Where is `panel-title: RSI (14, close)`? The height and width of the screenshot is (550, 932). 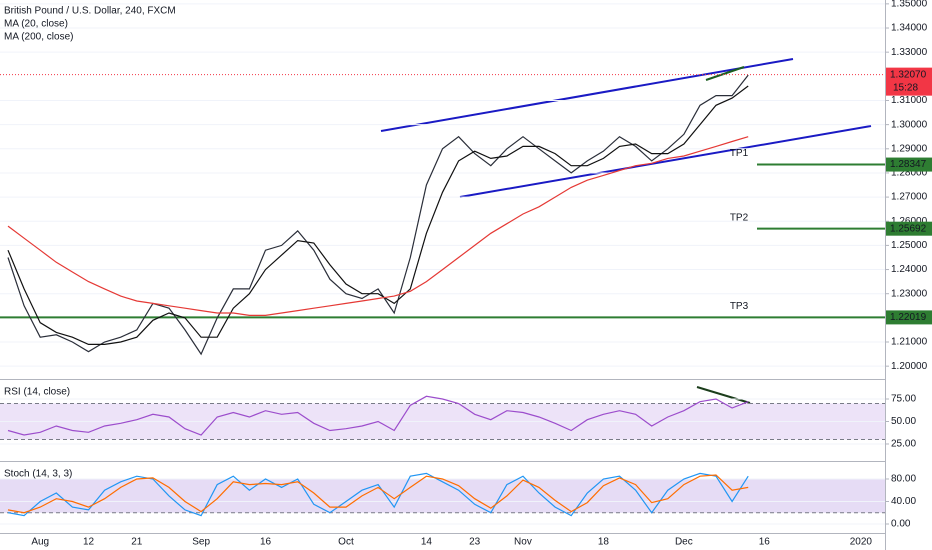
panel-title: RSI (14, close) is located at coordinates (37, 392).